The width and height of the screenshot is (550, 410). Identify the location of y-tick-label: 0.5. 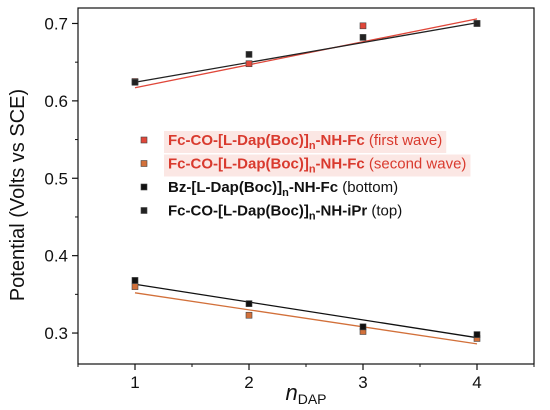
(56, 178).